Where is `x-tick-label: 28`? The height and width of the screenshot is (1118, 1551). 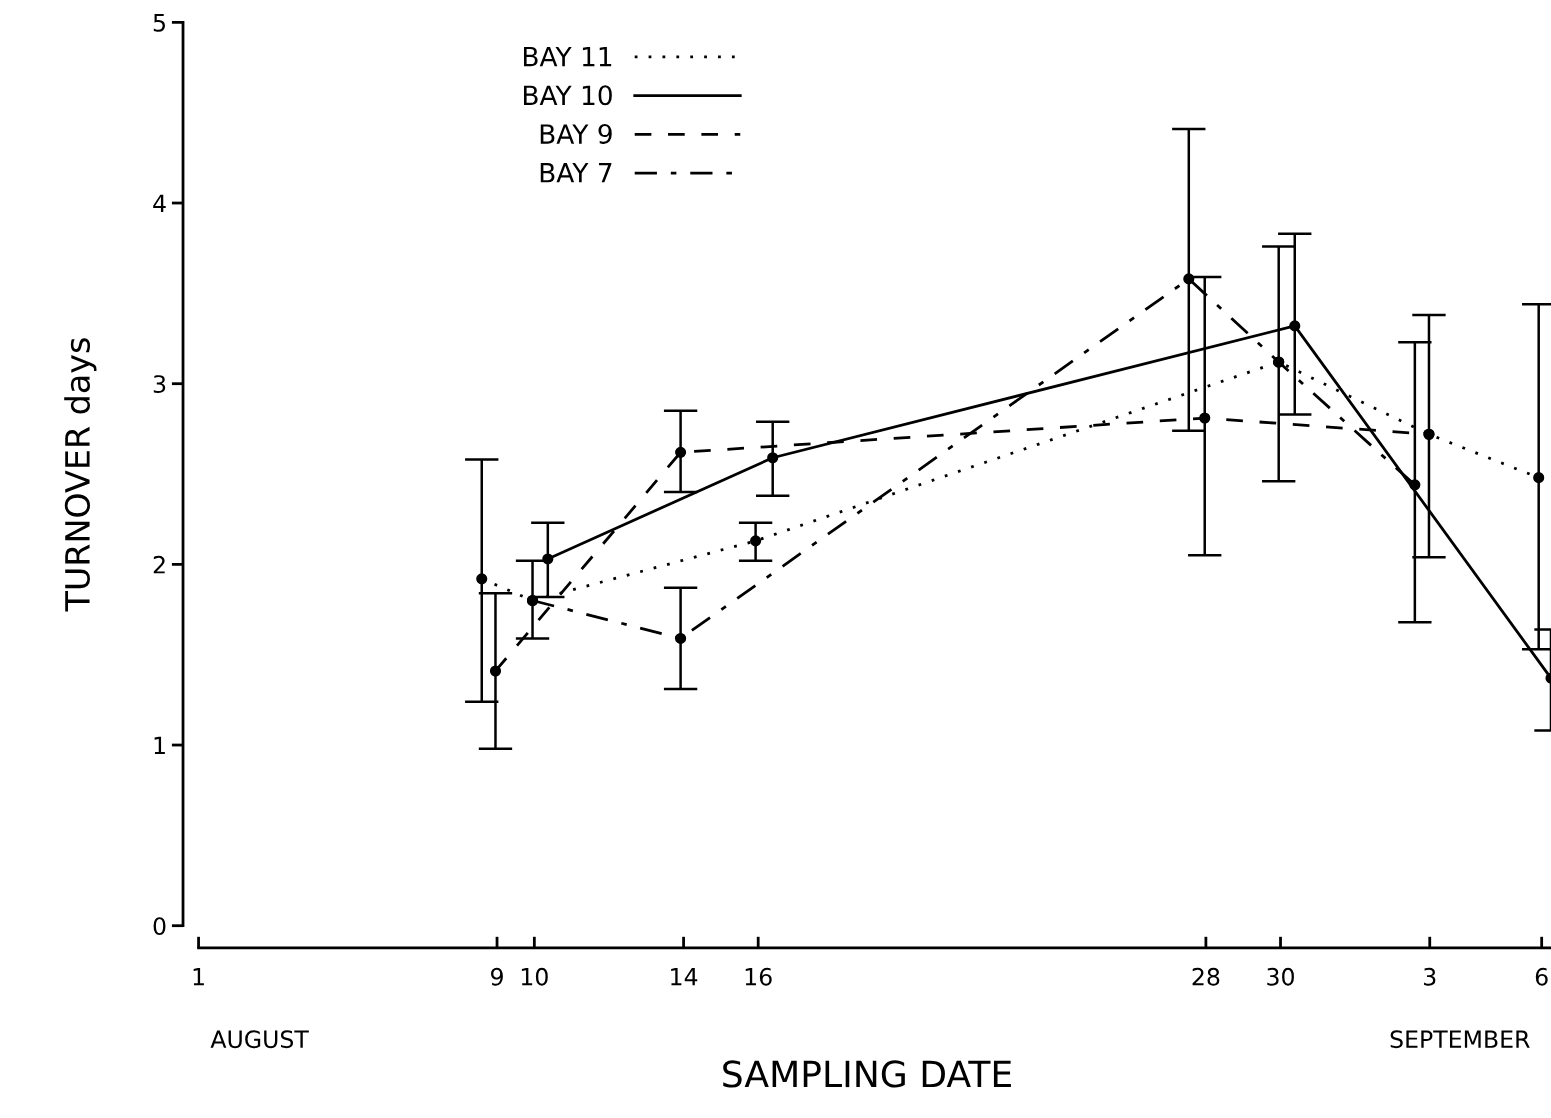
x-tick-label: 28 is located at coordinates (1206, 976).